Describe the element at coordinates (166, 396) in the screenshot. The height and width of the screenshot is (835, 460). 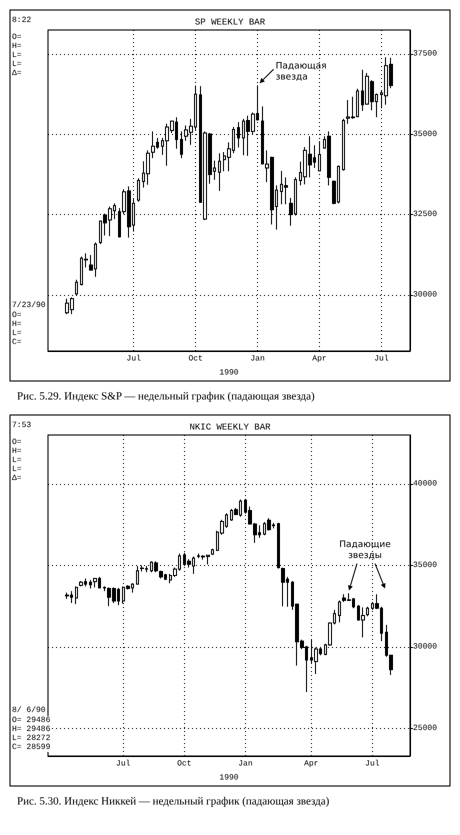
I see `text: Рис. 5.29. Индекс S&P — недельный график (падающая звезда)` at that location.